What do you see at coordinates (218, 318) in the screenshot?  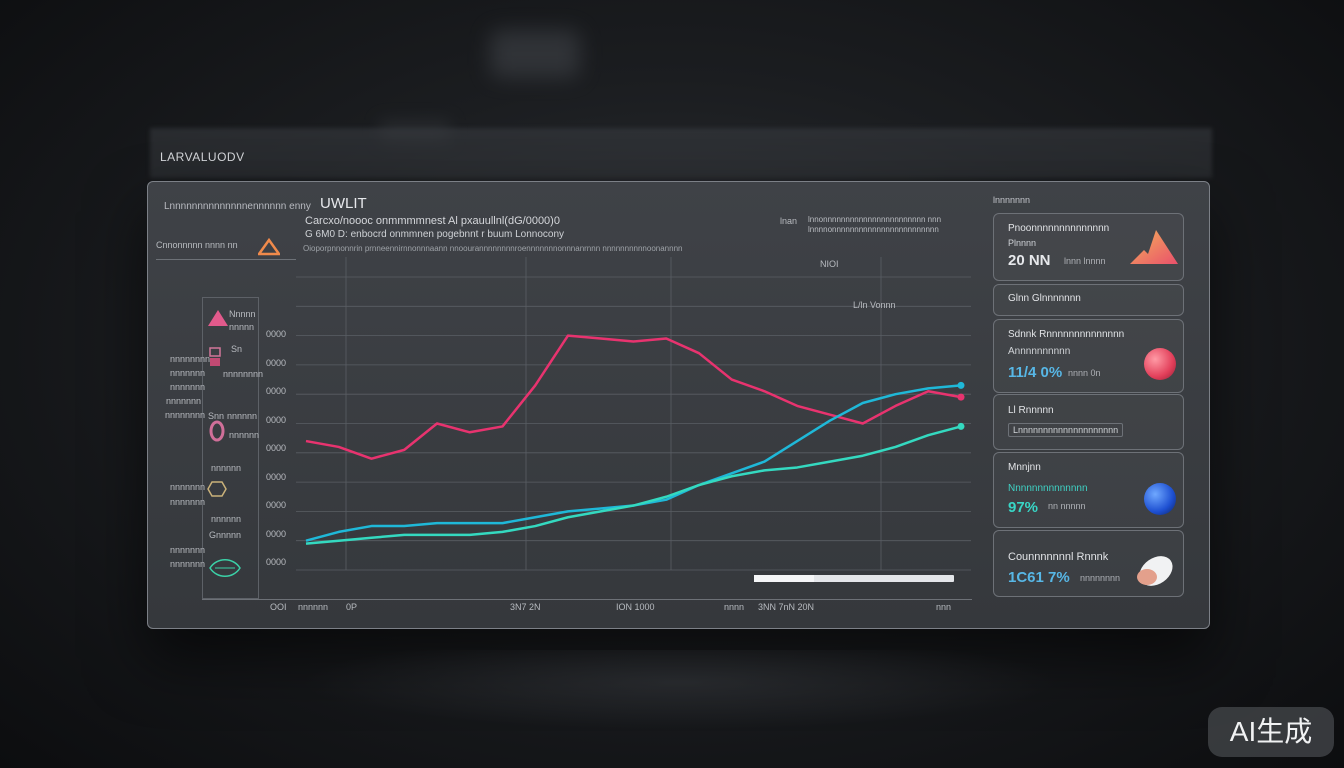 I see `triangle-icon` at bounding box center [218, 318].